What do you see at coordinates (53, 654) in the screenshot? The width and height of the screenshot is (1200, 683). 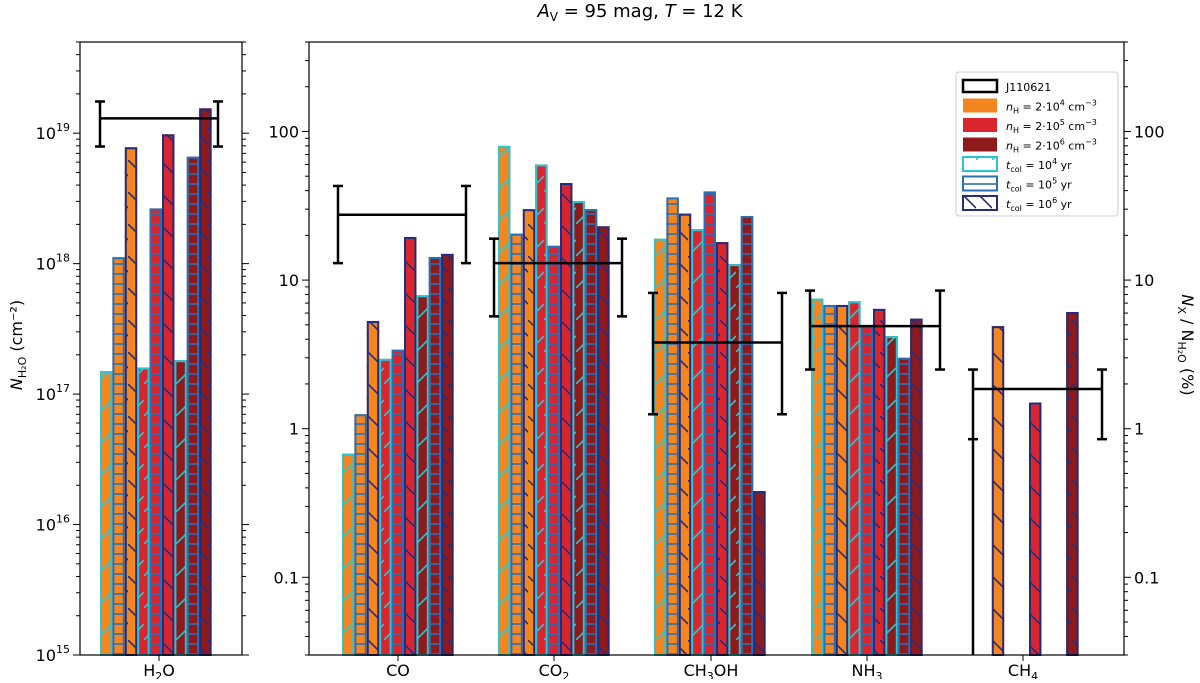 I see `y-tick-label: 1015` at bounding box center [53, 654].